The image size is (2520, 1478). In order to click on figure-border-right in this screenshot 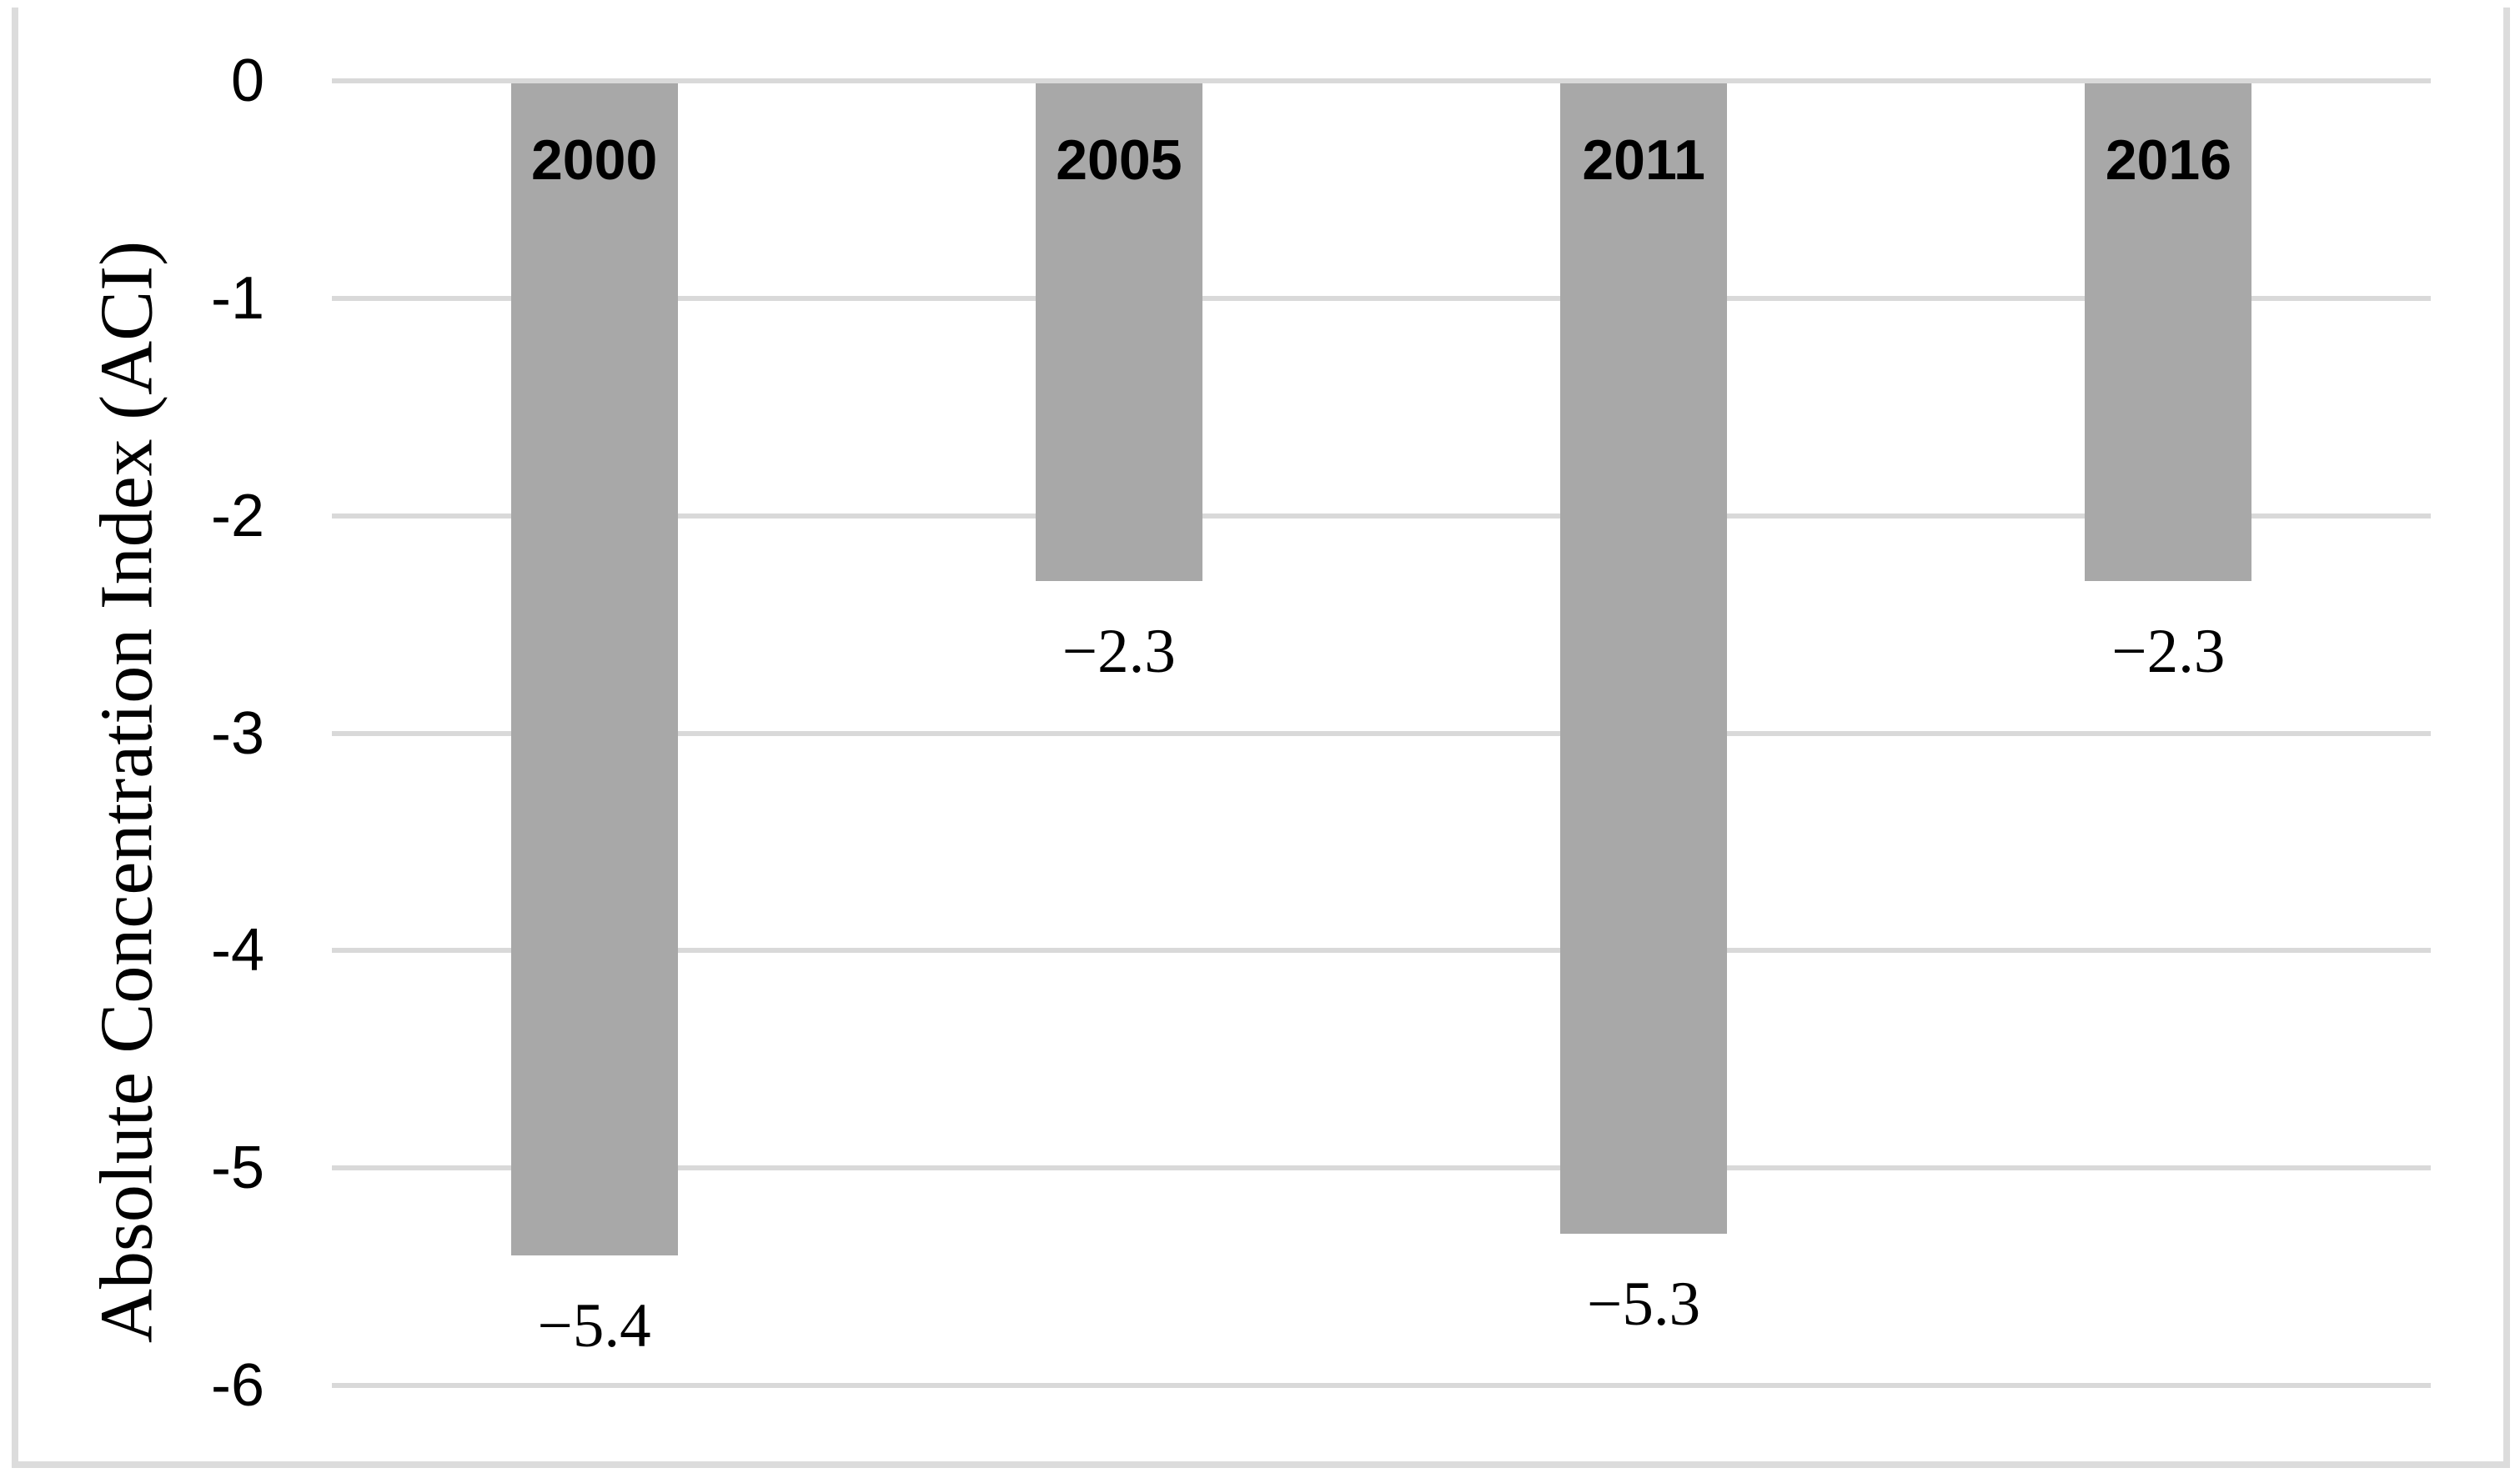, I will do `click(2506, 738)`.